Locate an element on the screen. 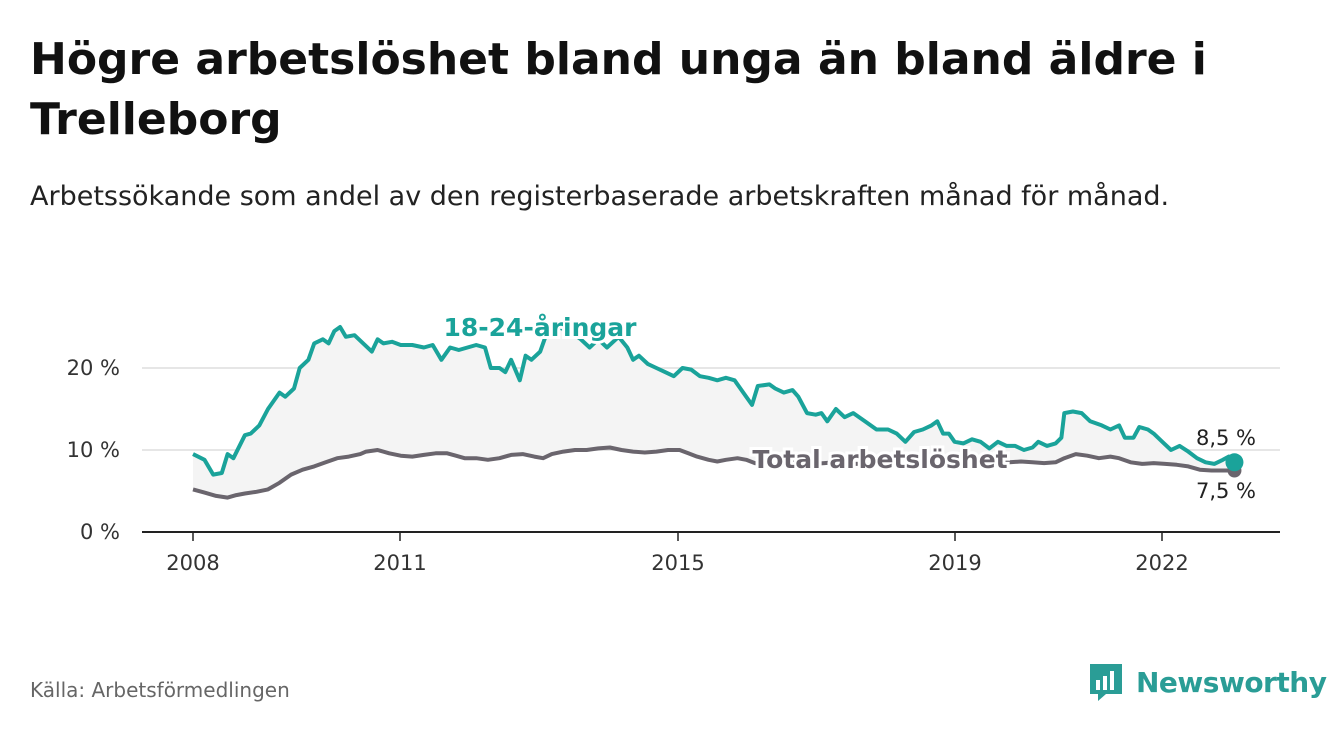  total-series-label: Total arbetslöshet is located at coordinates (879, 459).